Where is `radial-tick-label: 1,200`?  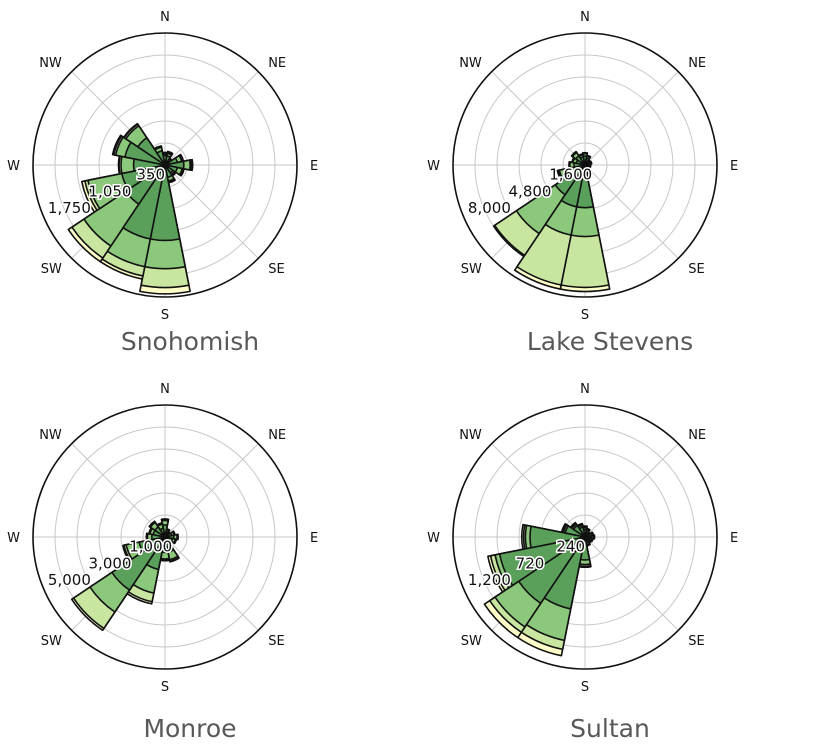
radial-tick-label: 1,200 is located at coordinates (489, 580).